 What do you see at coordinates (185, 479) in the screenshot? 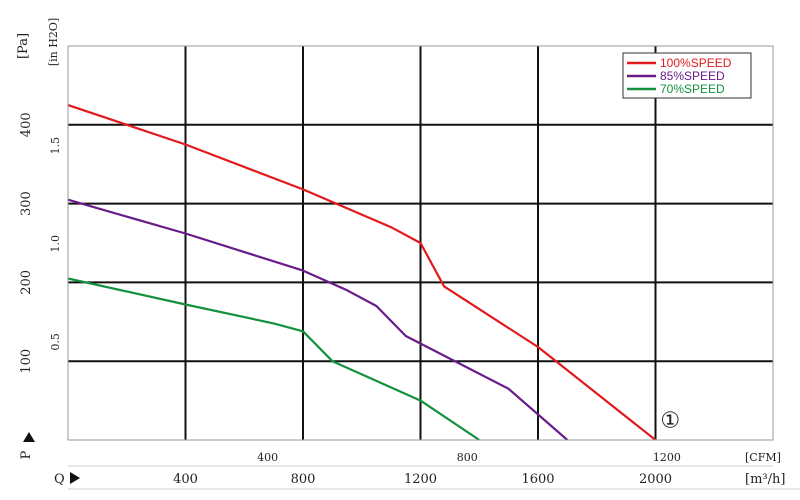
I see `m3h-tick-label: 400` at bounding box center [185, 479].